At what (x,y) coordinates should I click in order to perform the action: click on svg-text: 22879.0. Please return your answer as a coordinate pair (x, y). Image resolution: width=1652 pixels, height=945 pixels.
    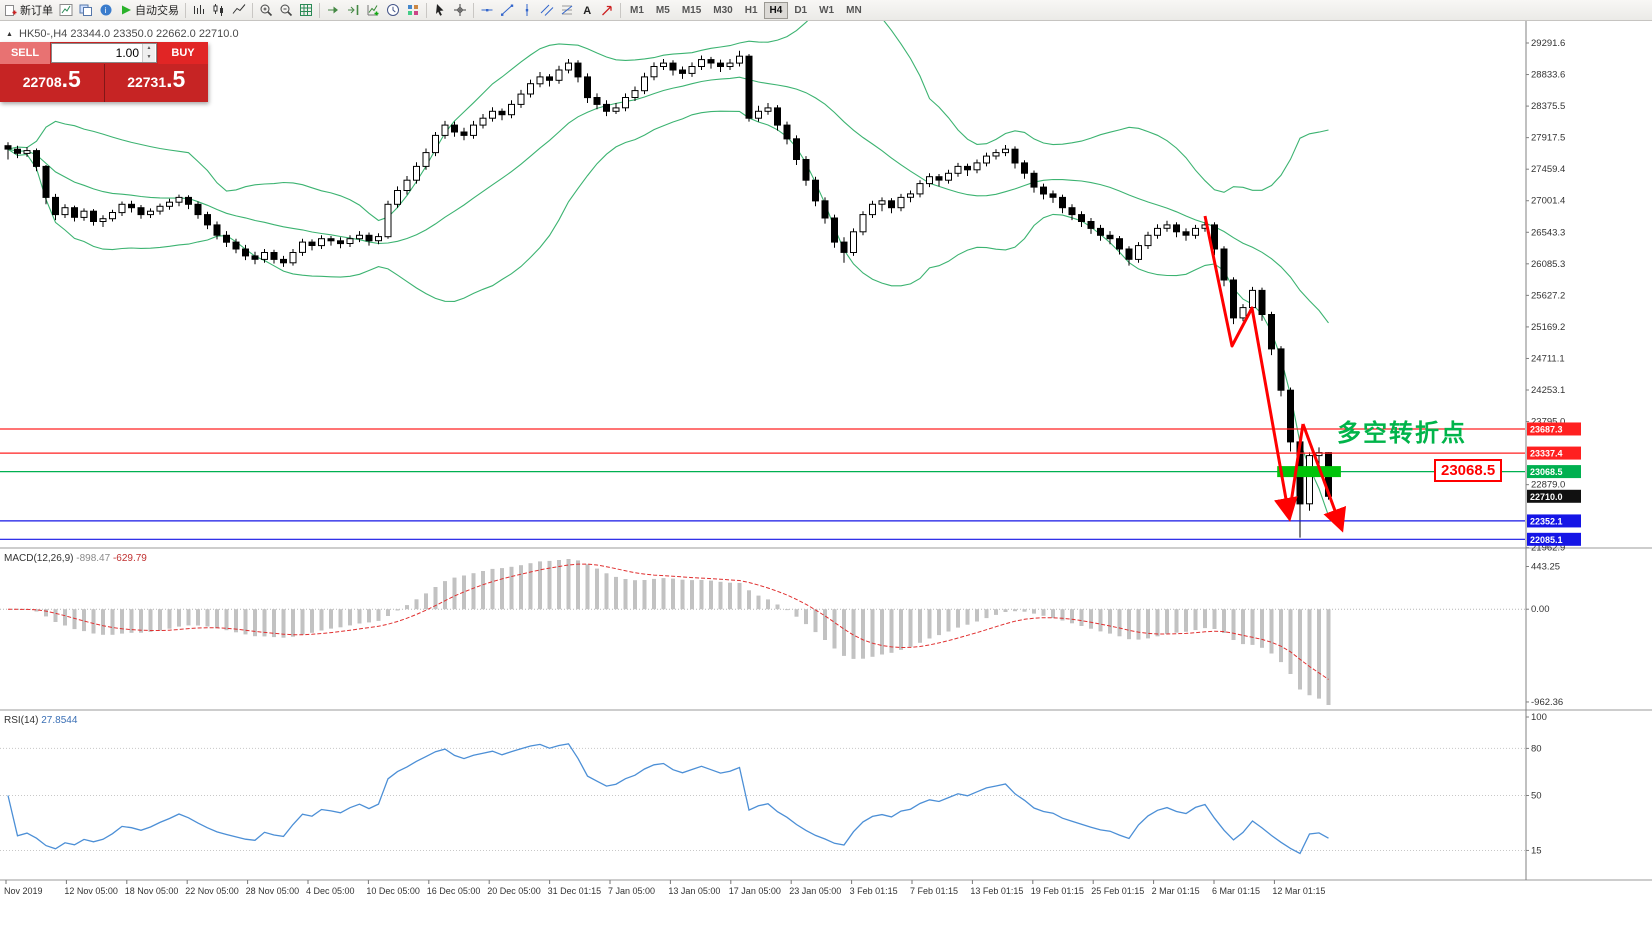
    Looking at the image, I should click on (1548, 485).